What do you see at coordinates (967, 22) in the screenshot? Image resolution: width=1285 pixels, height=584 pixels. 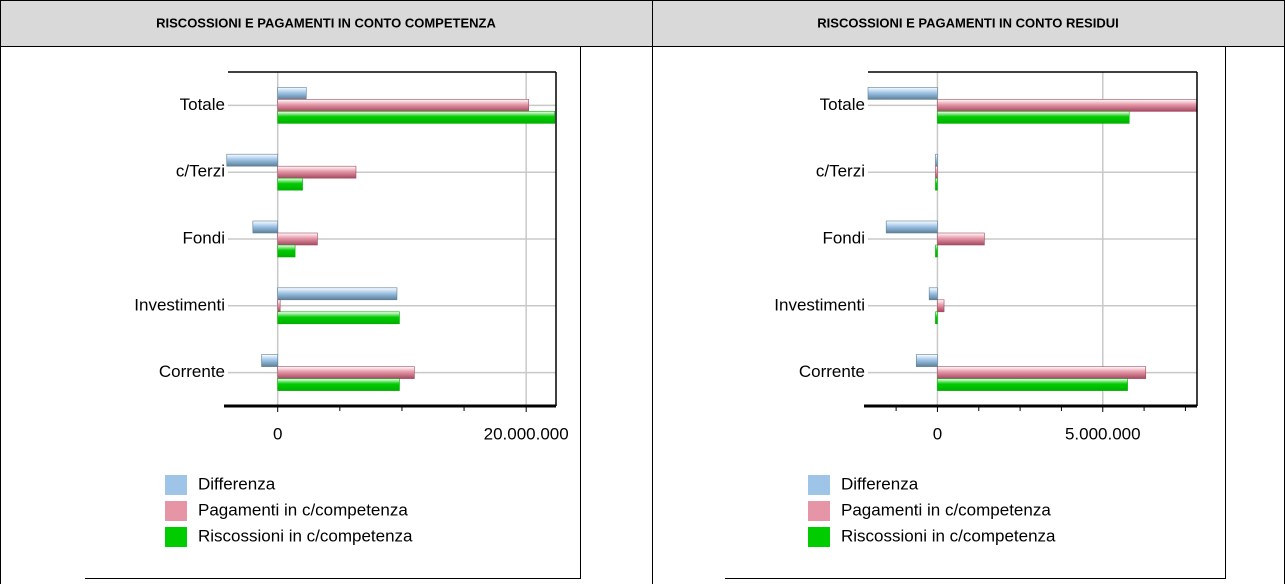 I see `chart-title: RISCOSSIONI E PAGAMENTI IN CONTO RESIDUI` at bounding box center [967, 22].